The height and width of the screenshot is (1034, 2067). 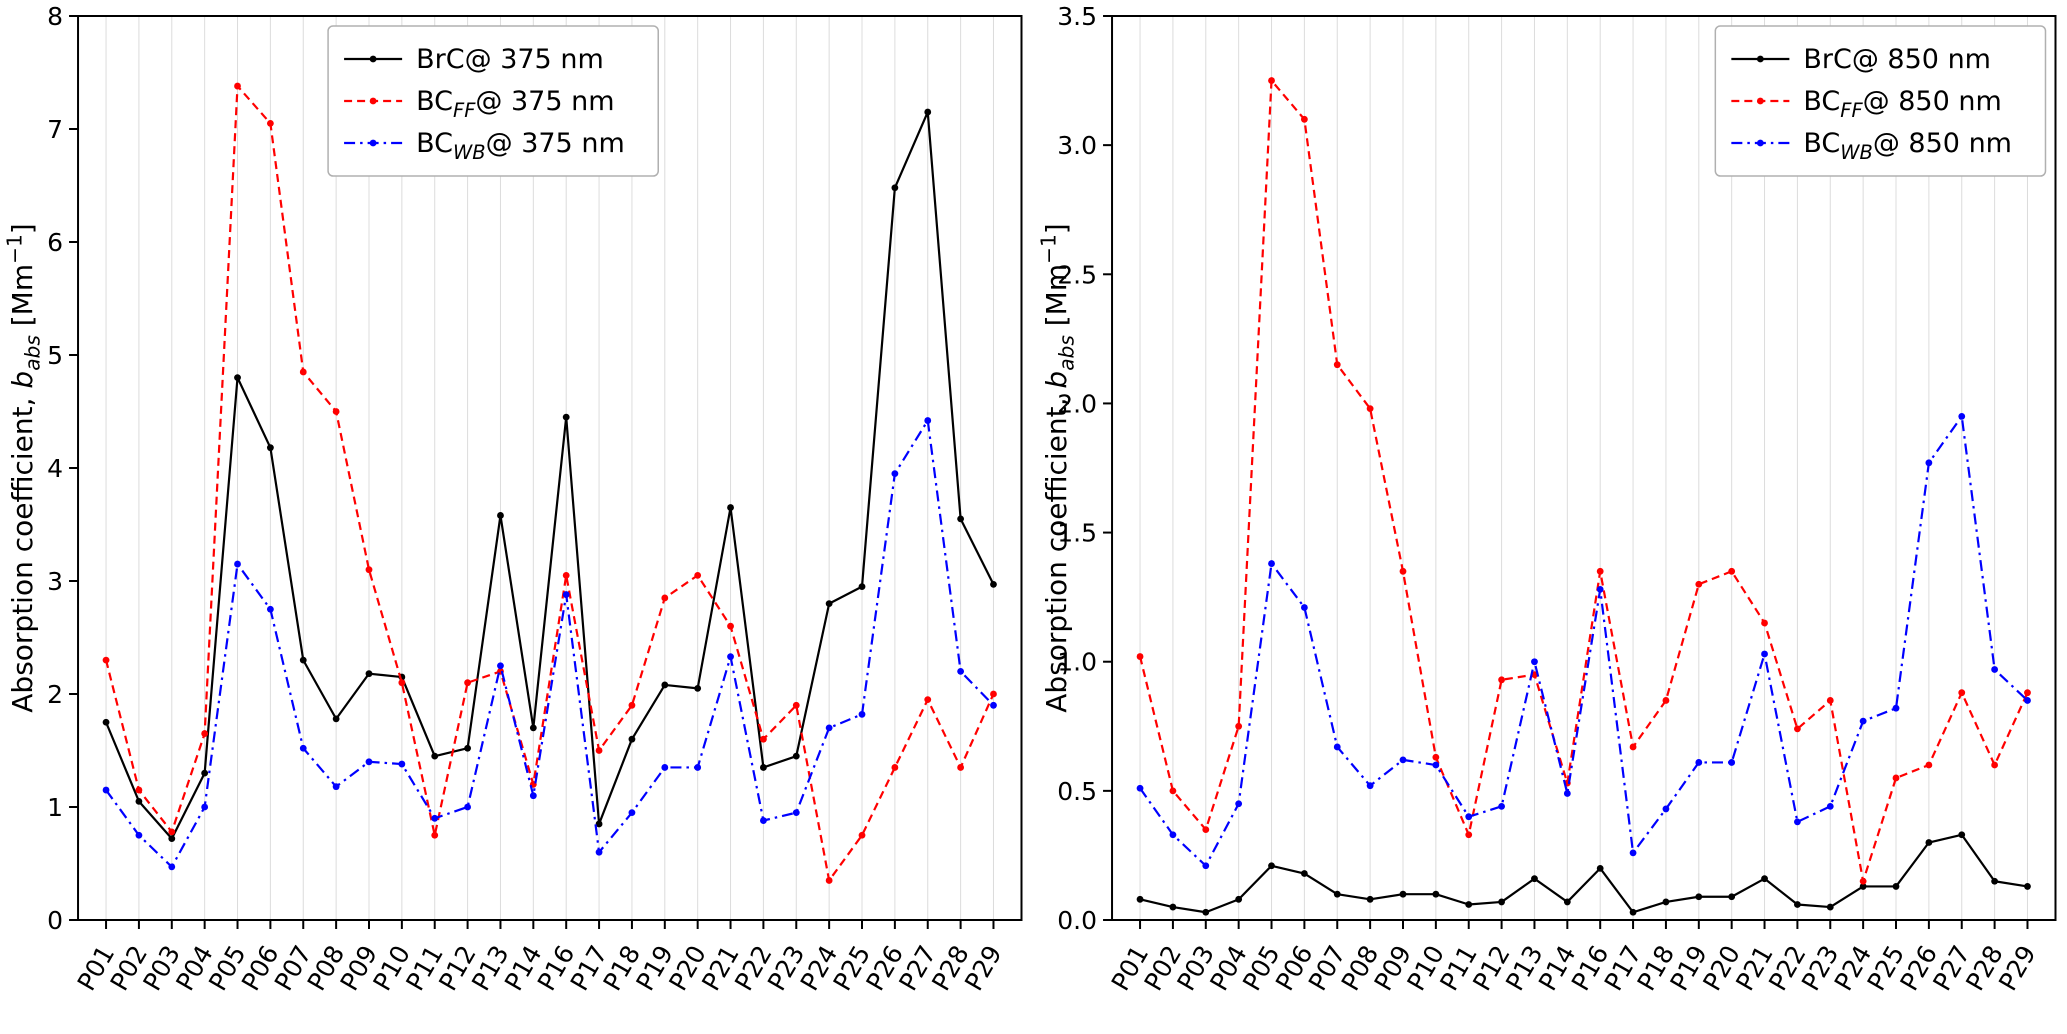 I want to click on y-tick-label: 3, so click(x=55, y=581).